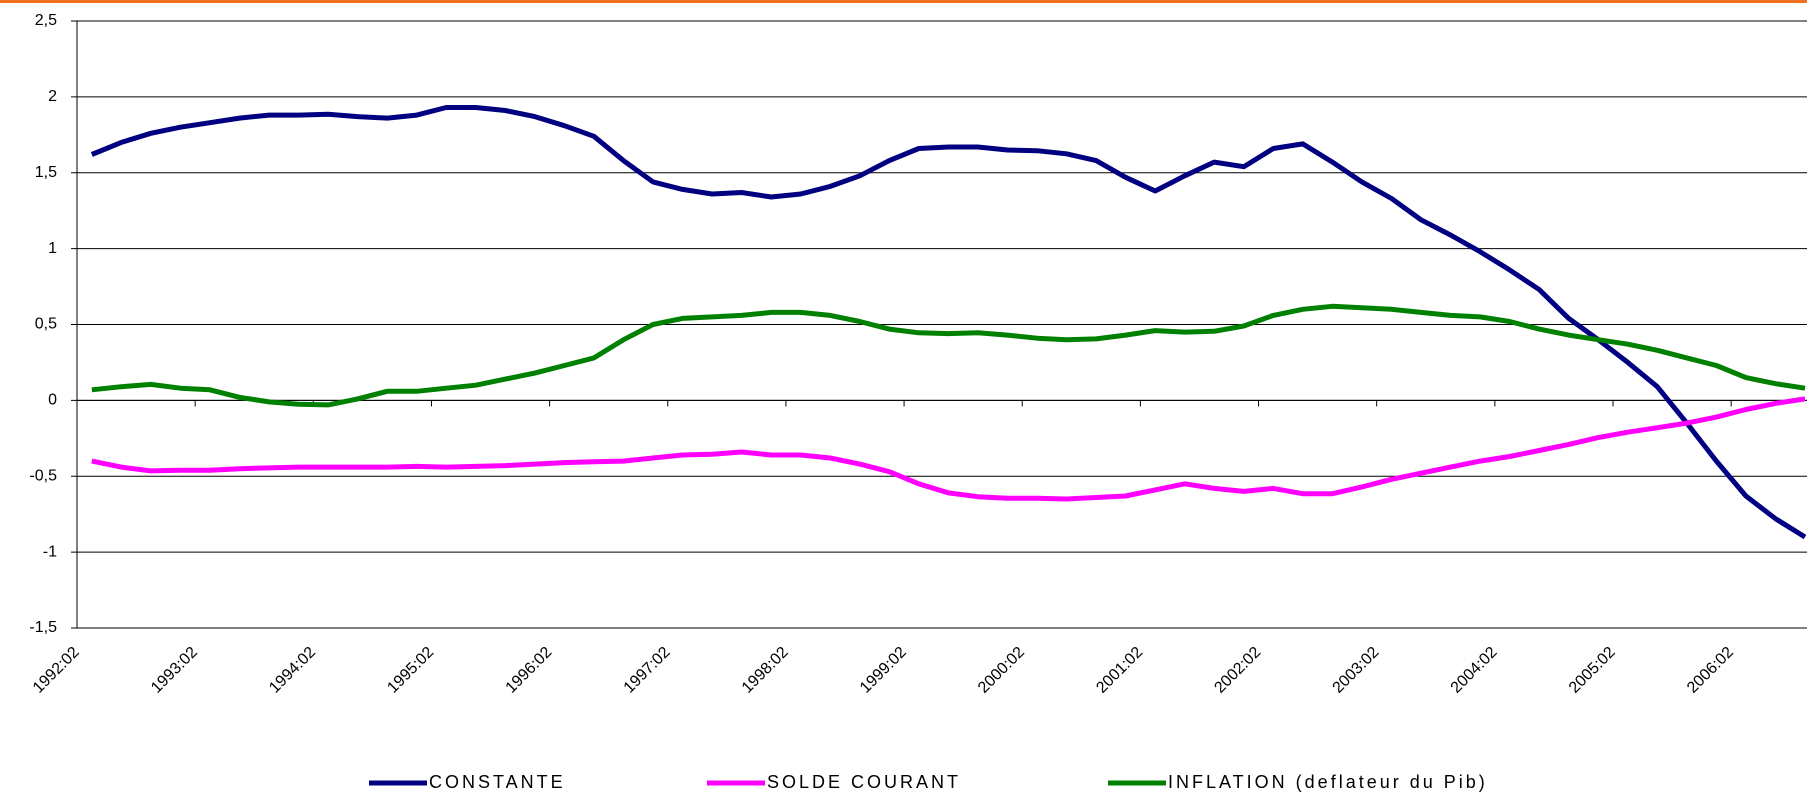 This screenshot has height=795, width=1807. I want to click on x-tick-label: 1995:02, so click(410, 670).